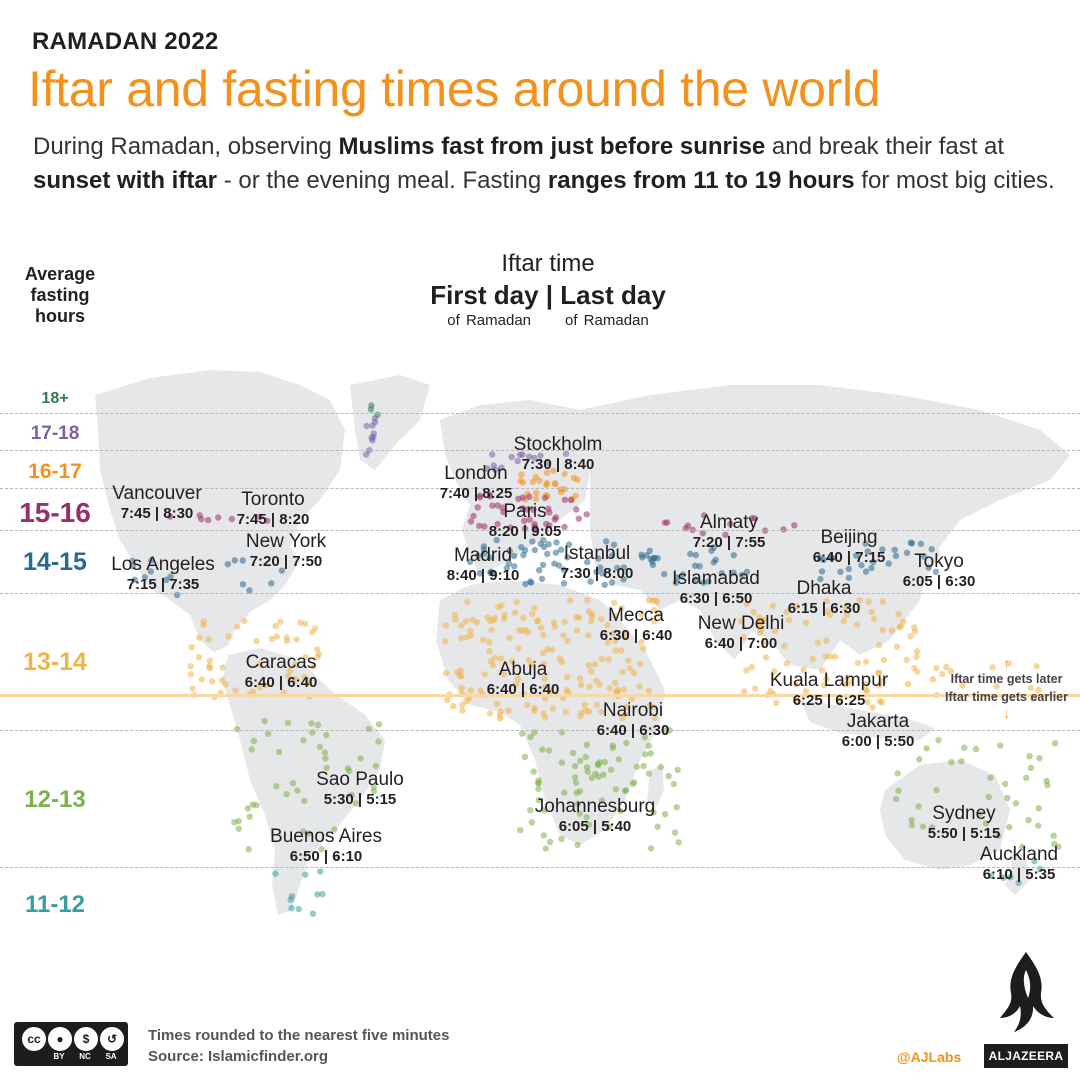  I want to click on city-iftar-times: 6:30 | 6:50, so click(716, 598).